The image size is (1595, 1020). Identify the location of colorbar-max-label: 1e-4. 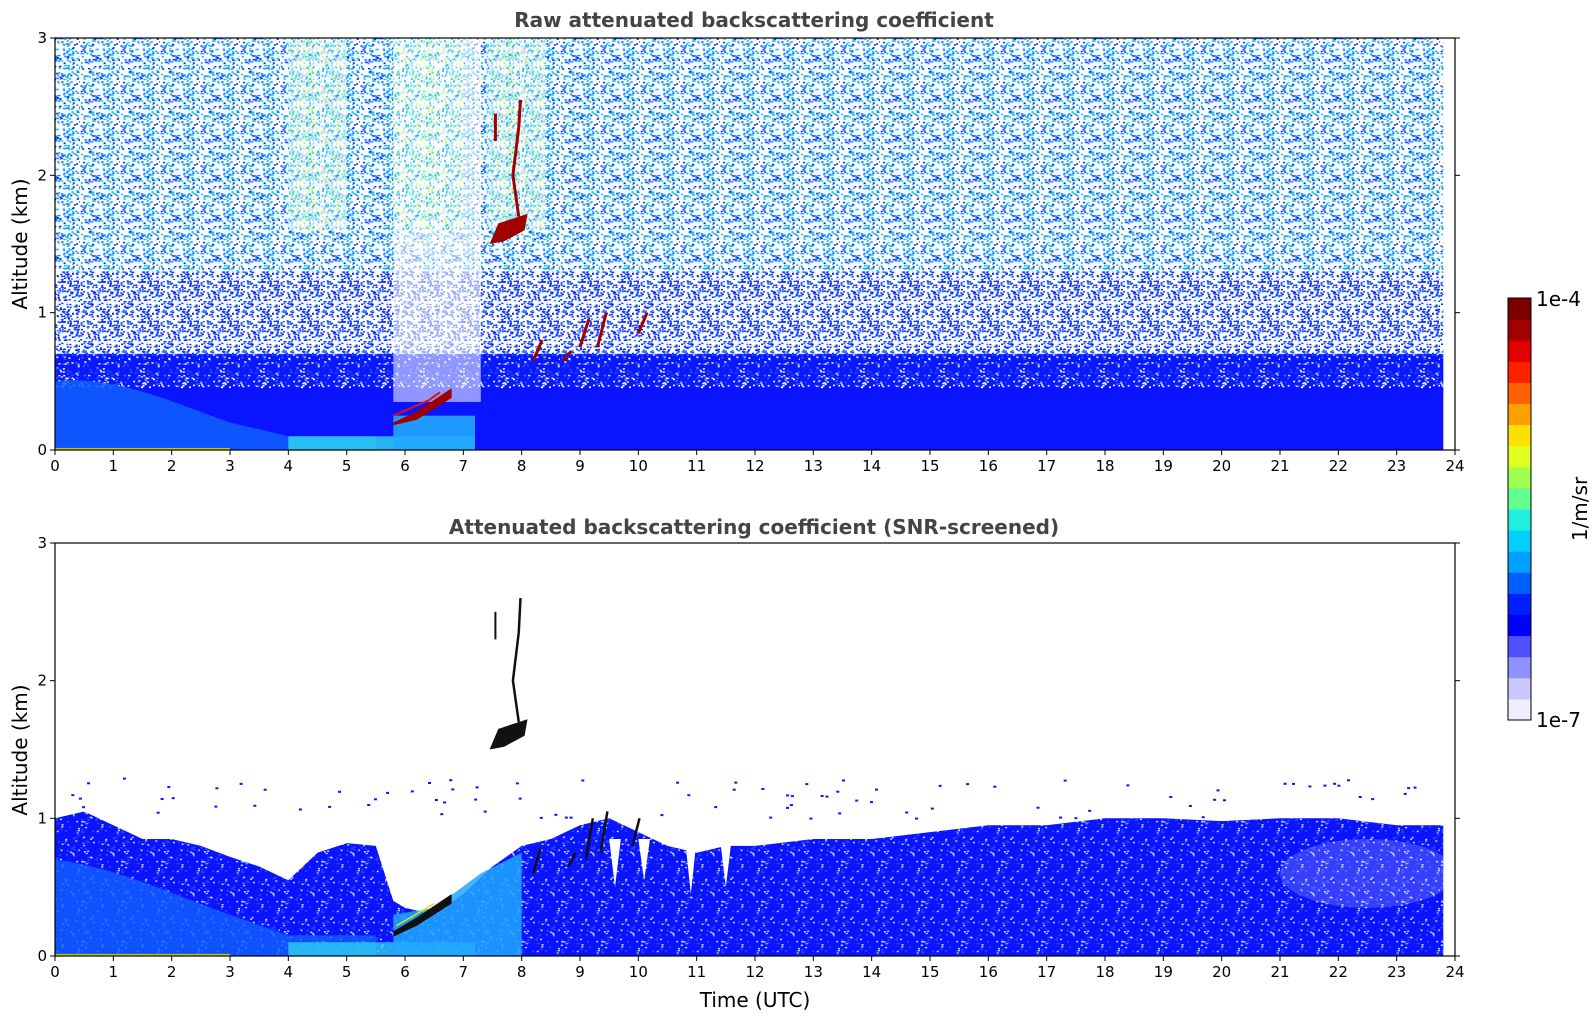
(1558, 299).